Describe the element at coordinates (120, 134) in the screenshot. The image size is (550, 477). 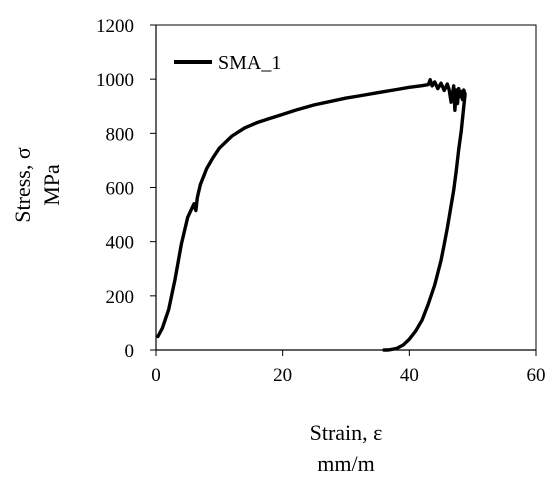
I see `y-tick-label: 800` at that location.